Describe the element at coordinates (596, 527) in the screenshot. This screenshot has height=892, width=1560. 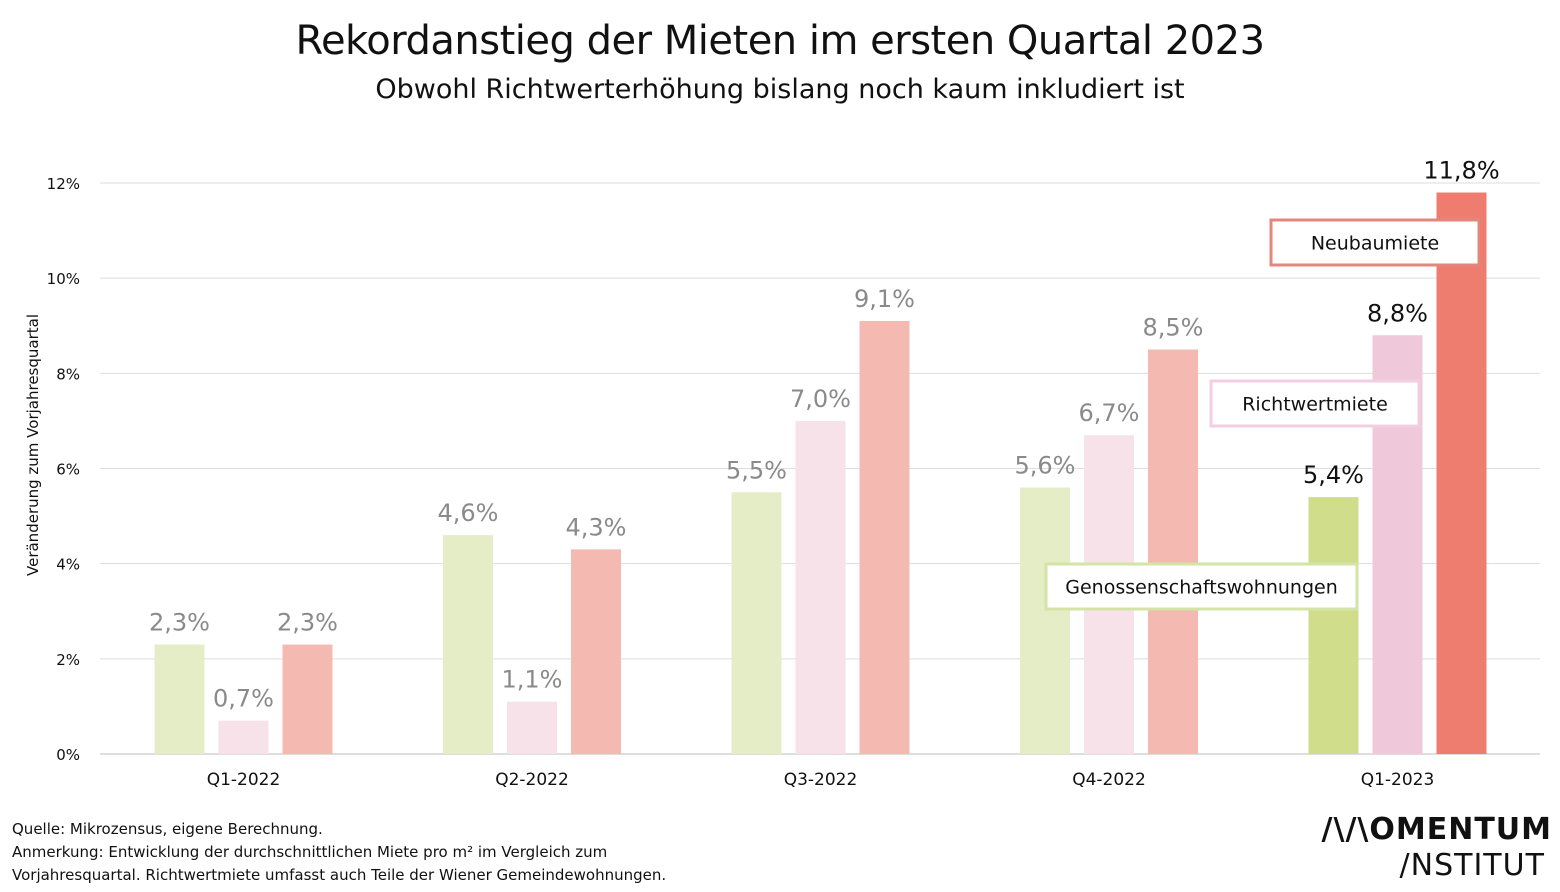
I see `data-label: 4,3%` at that location.